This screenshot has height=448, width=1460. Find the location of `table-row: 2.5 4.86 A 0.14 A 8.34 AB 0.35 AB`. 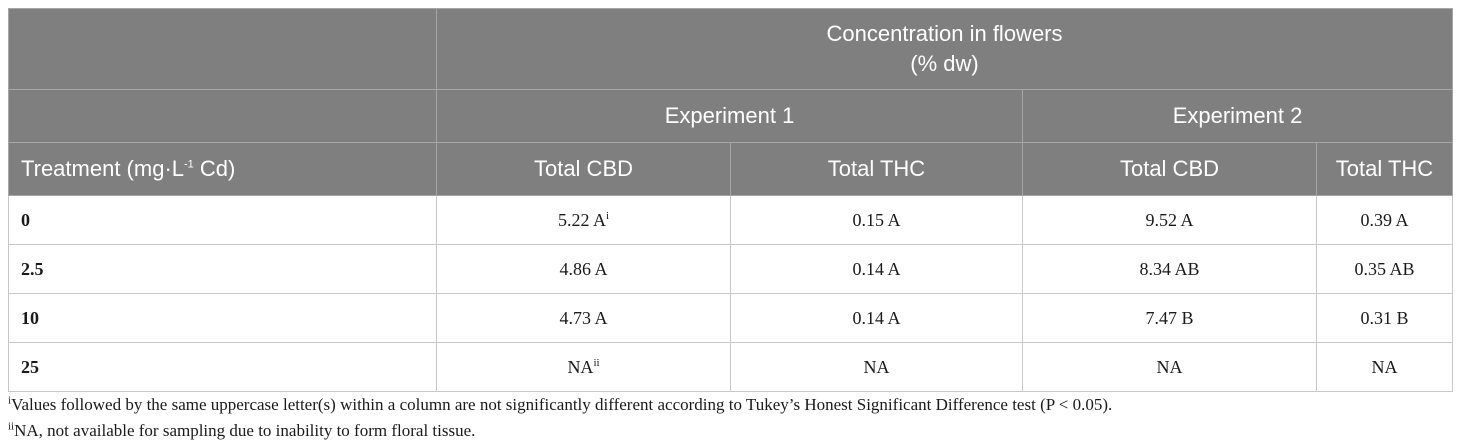

table-row: 2.5 4.86 A 0.14 A 8.34 AB 0.35 AB is located at coordinates (731, 269).